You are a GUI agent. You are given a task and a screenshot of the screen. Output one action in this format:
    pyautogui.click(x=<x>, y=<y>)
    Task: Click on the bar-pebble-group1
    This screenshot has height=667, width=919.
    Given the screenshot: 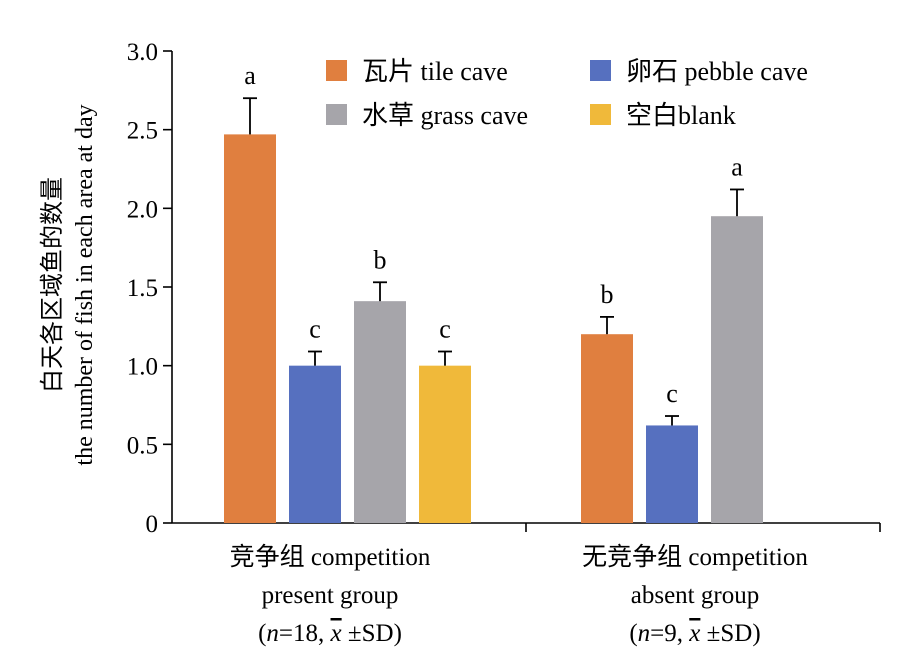 What is the action you would take?
    pyautogui.click(x=315, y=444)
    